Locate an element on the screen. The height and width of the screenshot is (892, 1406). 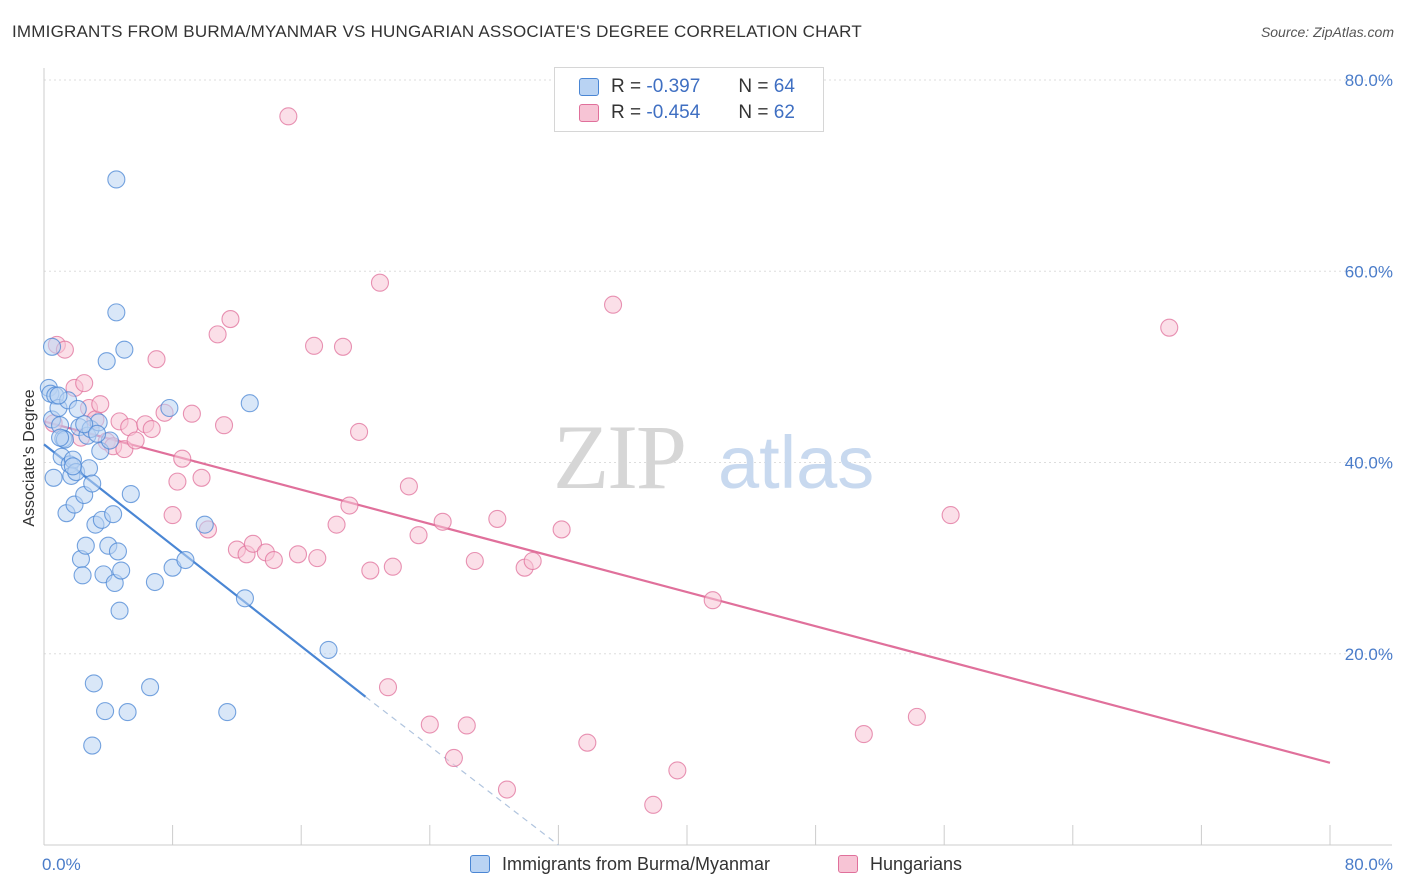
correlation-legend: R = -0.397 N = 64 R = -0.454 N = 62 is located at coordinates (689, 99).